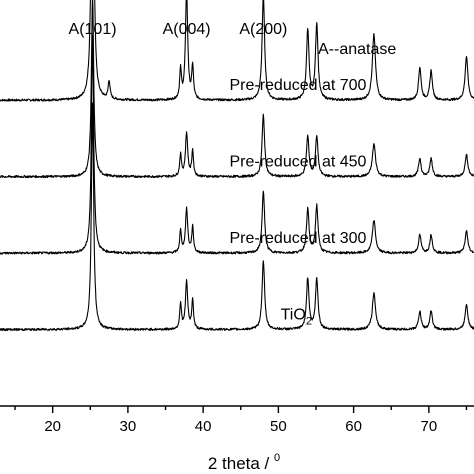 This screenshot has width=474, height=474. Describe the element at coordinates (278, 426) in the screenshot. I see `x-tick-label: 50` at that location.